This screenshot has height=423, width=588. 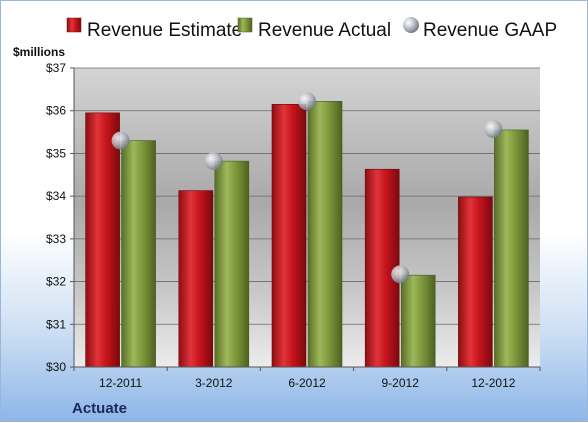 I want to click on legend-item-revenue-gaap: Revenue GAAP, so click(x=480, y=29).